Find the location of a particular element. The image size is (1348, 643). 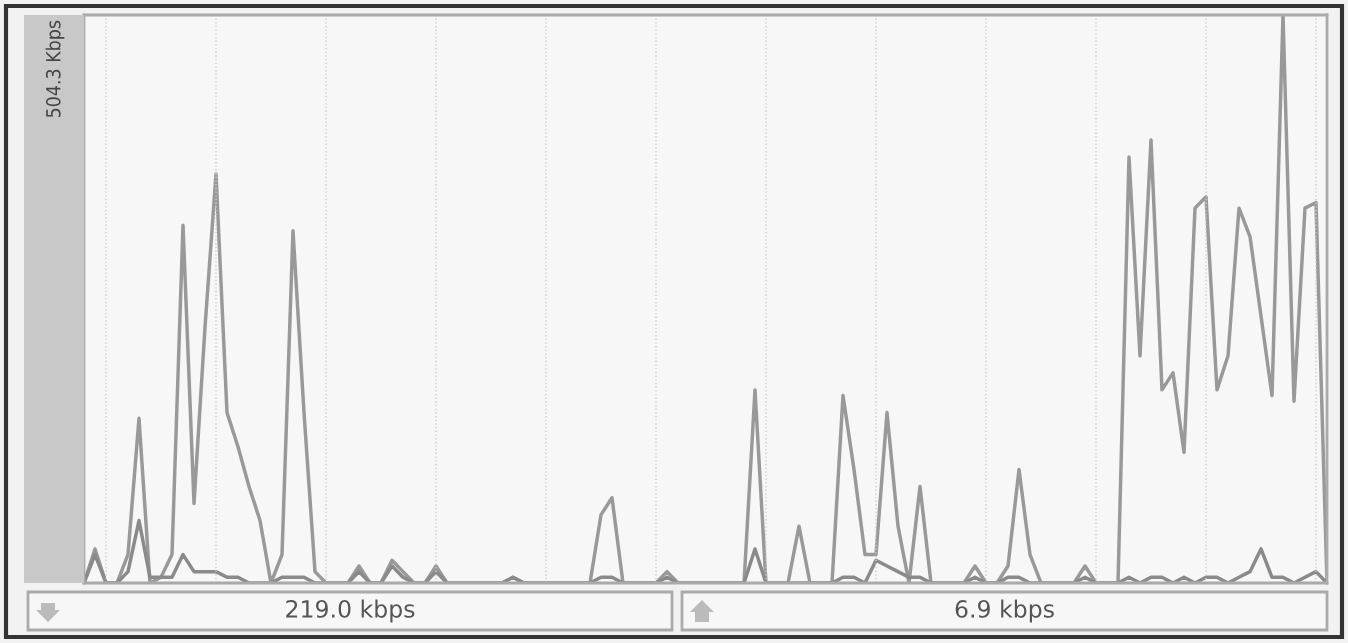

y-axis-title: 504.3 Kbps is located at coordinates (55, 69).